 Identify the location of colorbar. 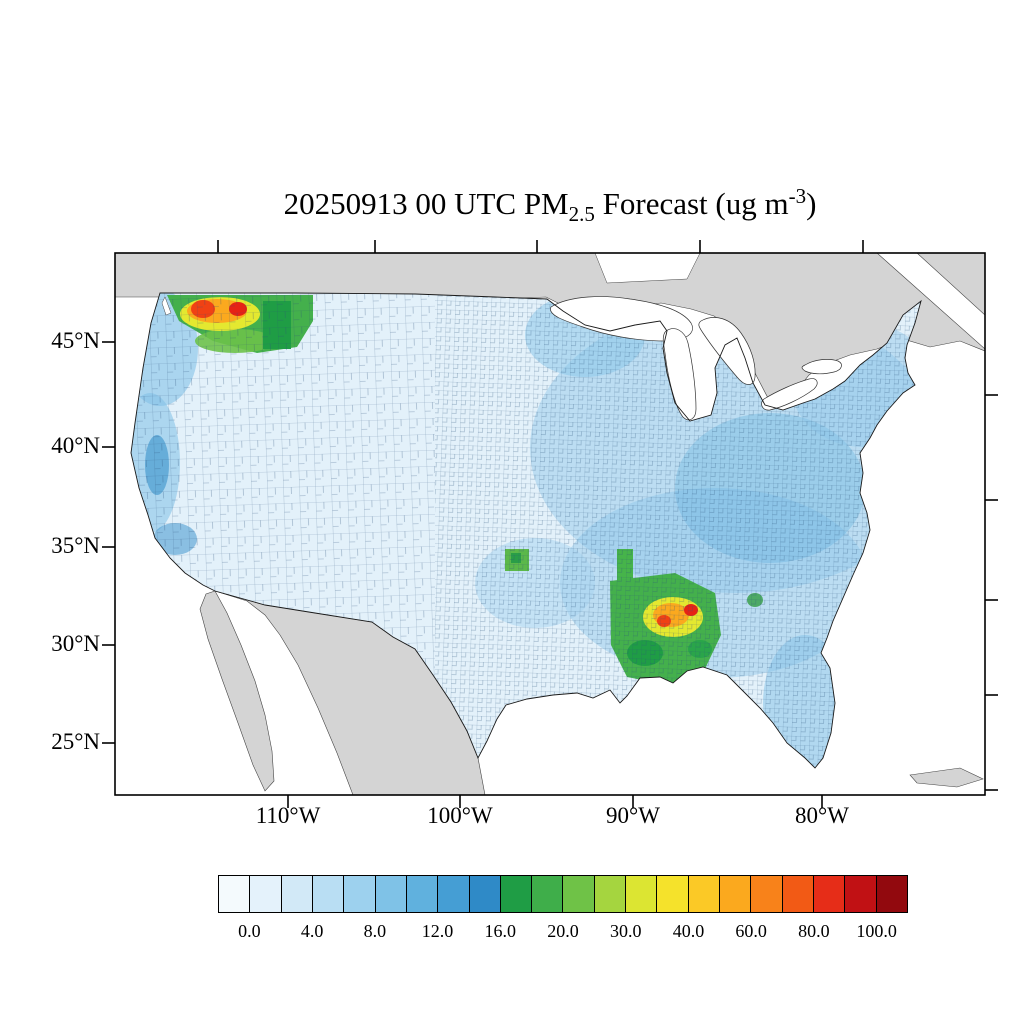
(563, 894).